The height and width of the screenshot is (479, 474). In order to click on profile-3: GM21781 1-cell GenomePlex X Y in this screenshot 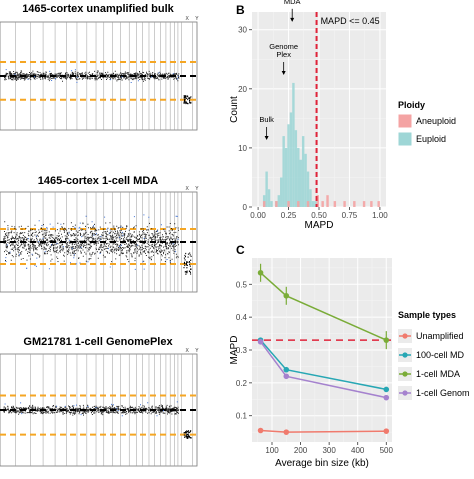, I will do `click(99, 401)`.